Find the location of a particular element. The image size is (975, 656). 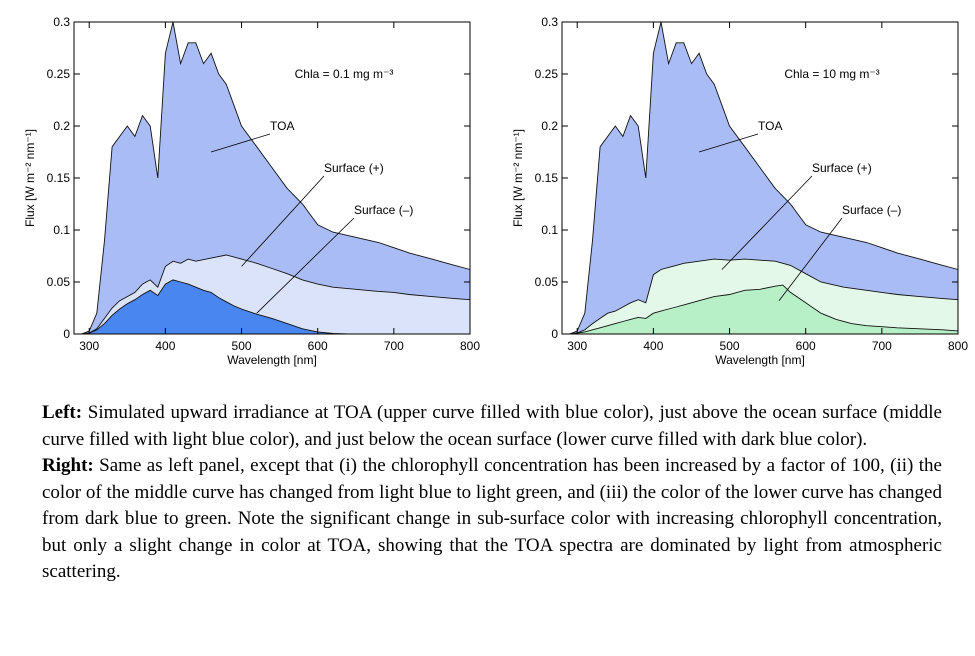

chart-left-xtick-label: 700 is located at coordinates (394, 346).